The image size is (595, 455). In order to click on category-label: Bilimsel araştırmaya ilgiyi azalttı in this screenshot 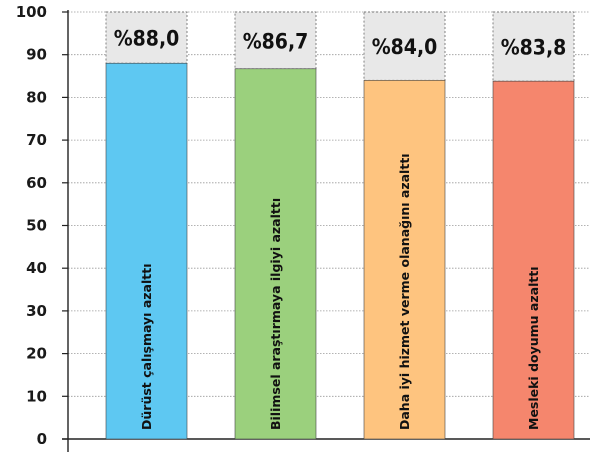, I will do `click(275, 314)`.